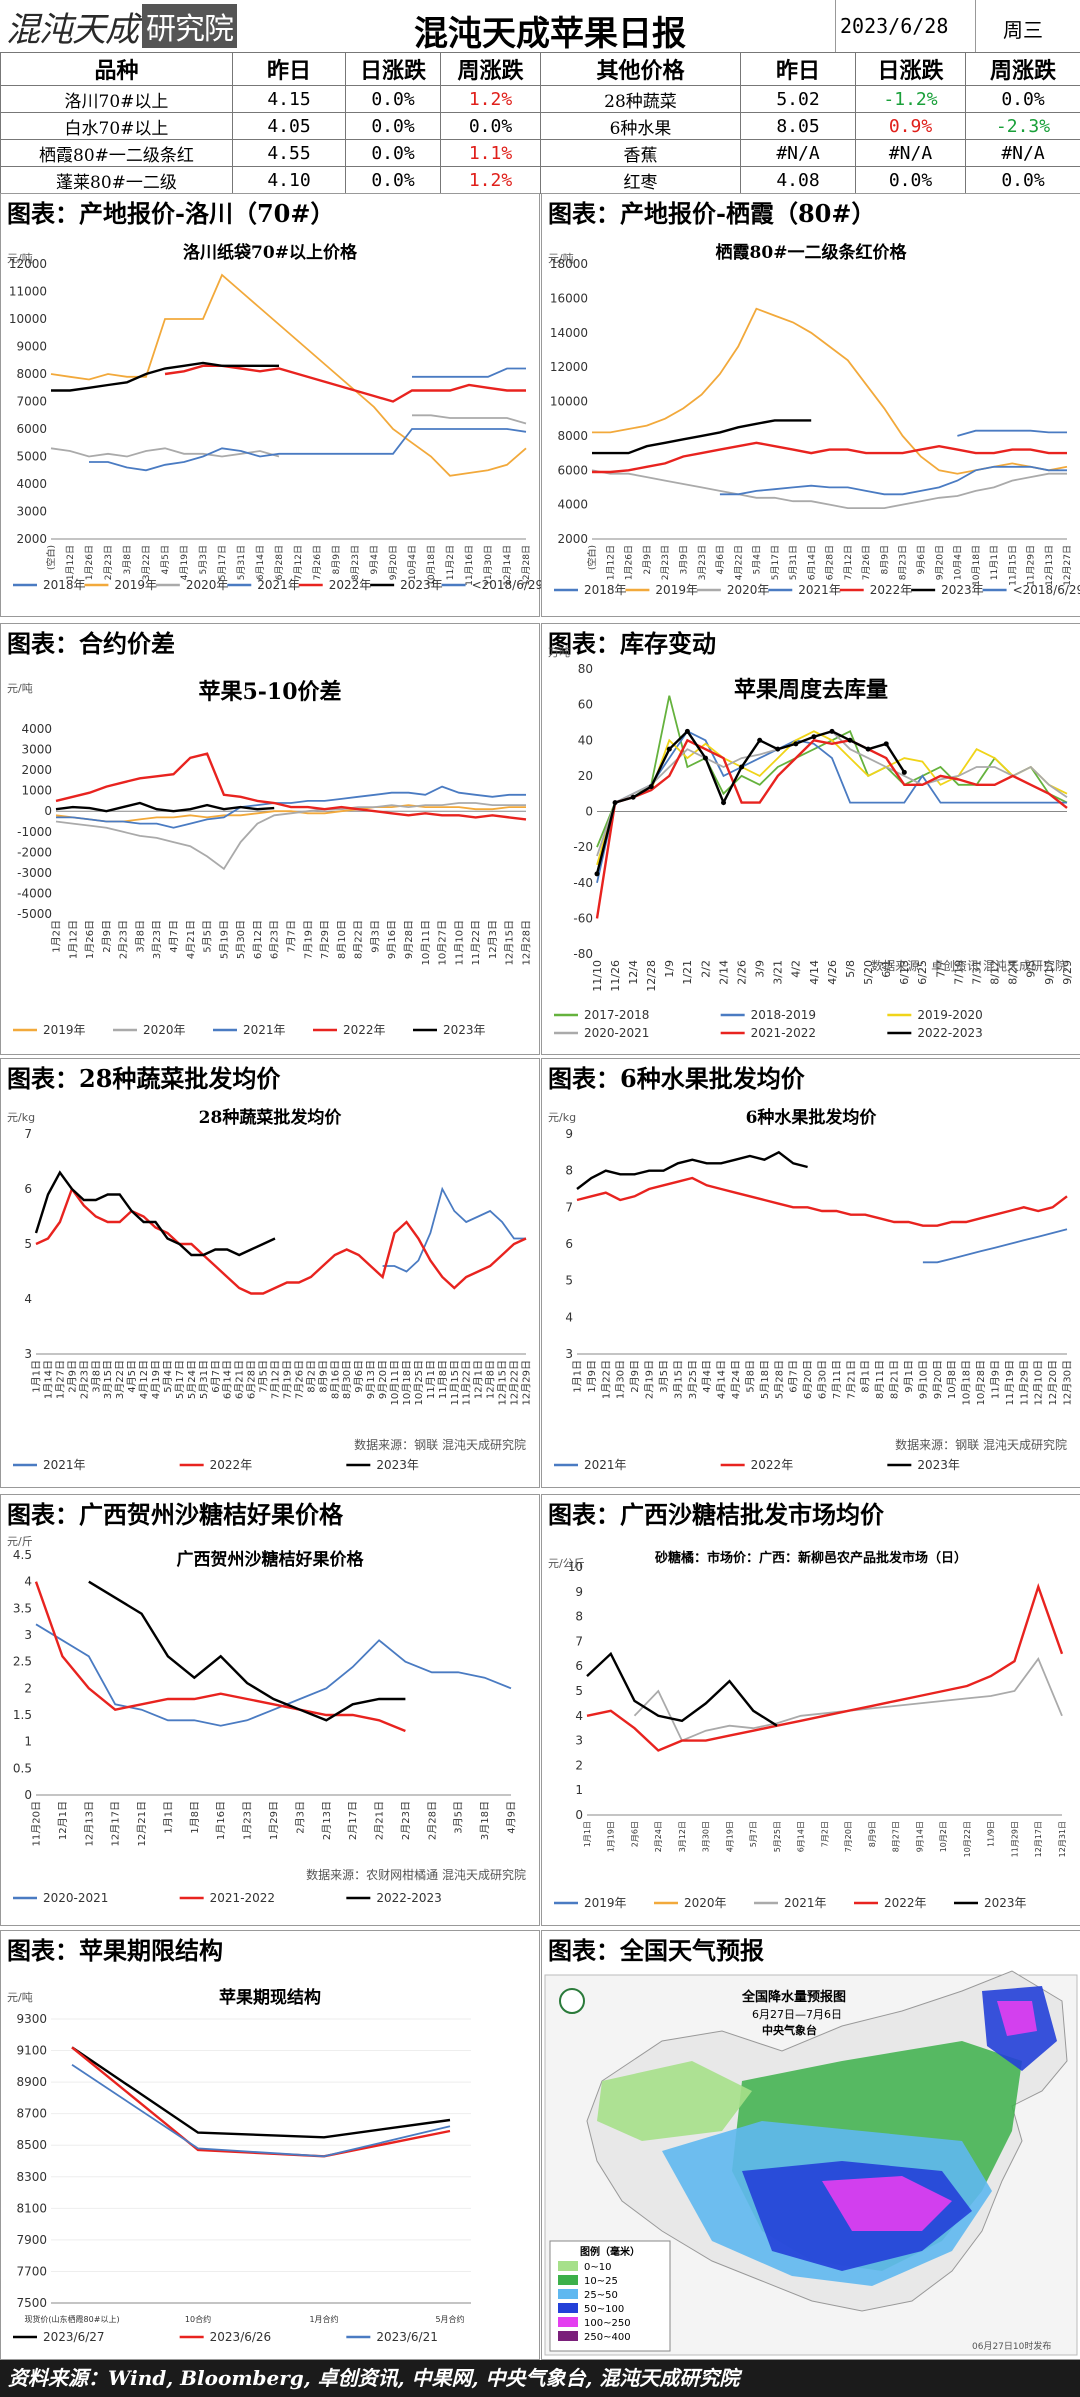 Image resolution: width=1080 pixels, height=2397 pixels. What do you see at coordinates (116, 153) in the screenshot?
I see `table-cell: 栖霞80#一二级条红` at bounding box center [116, 153].